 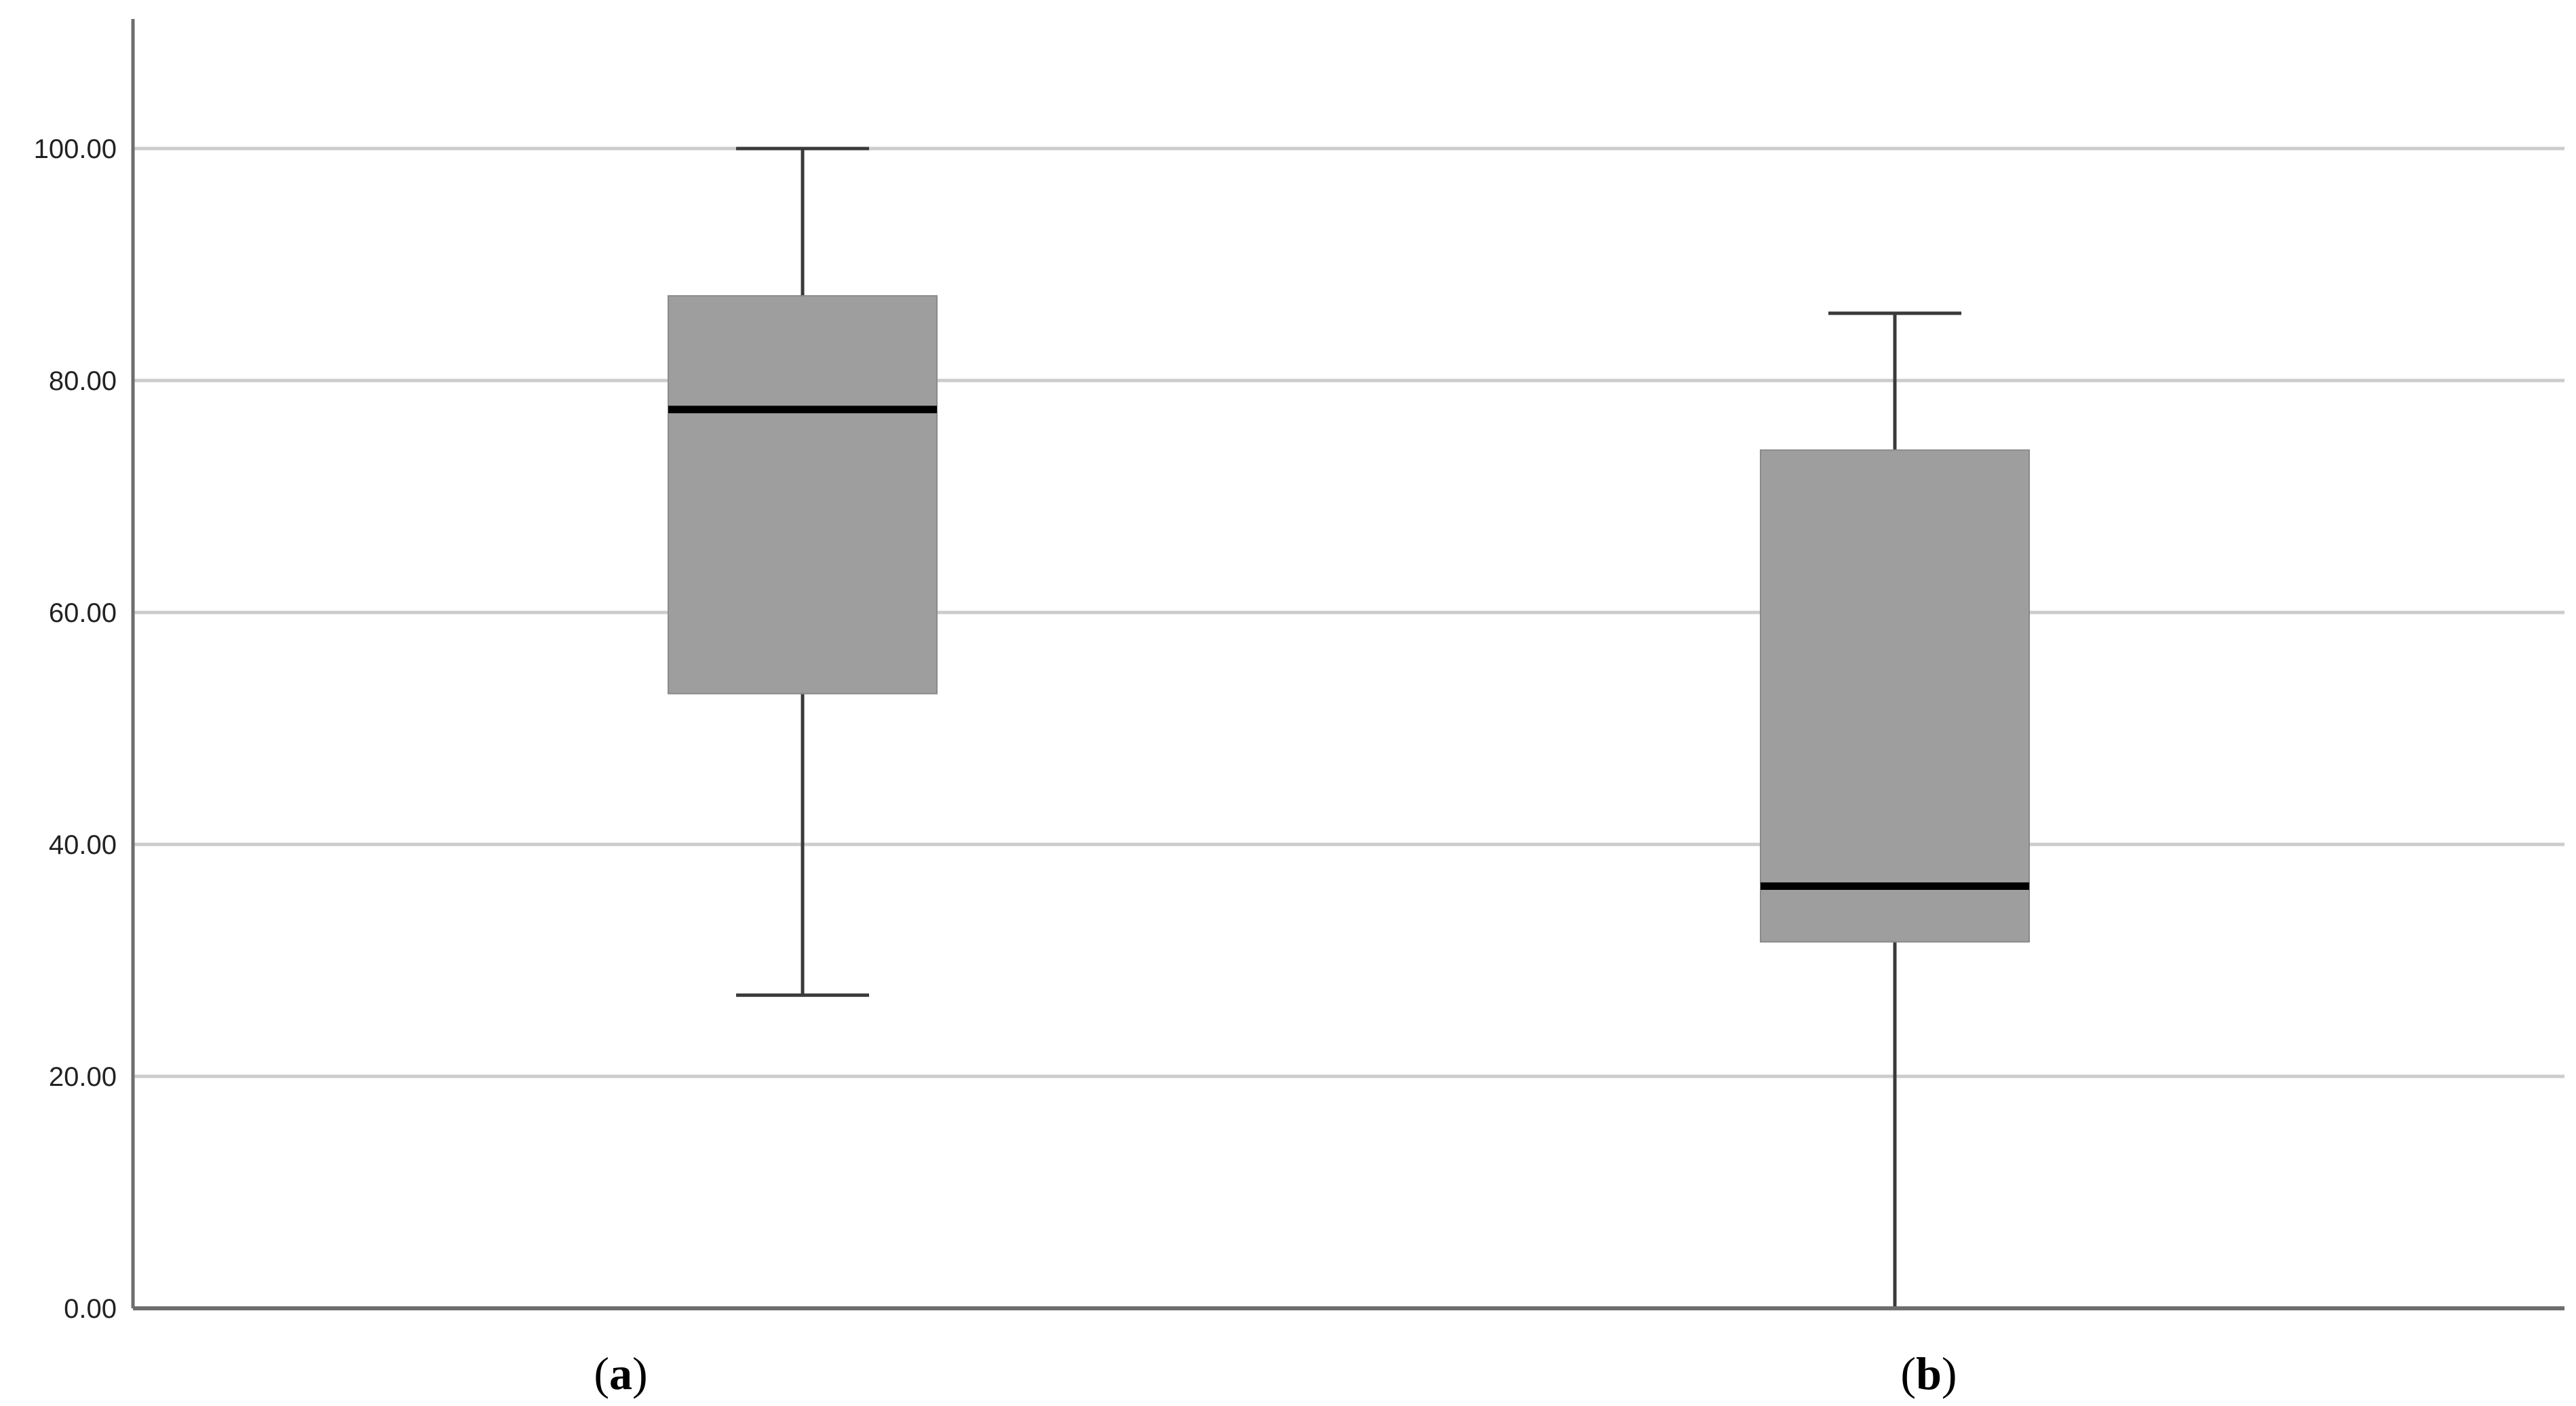 What do you see at coordinates (90, 1309) in the screenshot?
I see `y-tick-label: 0.00` at bounding box center [90, 1309].